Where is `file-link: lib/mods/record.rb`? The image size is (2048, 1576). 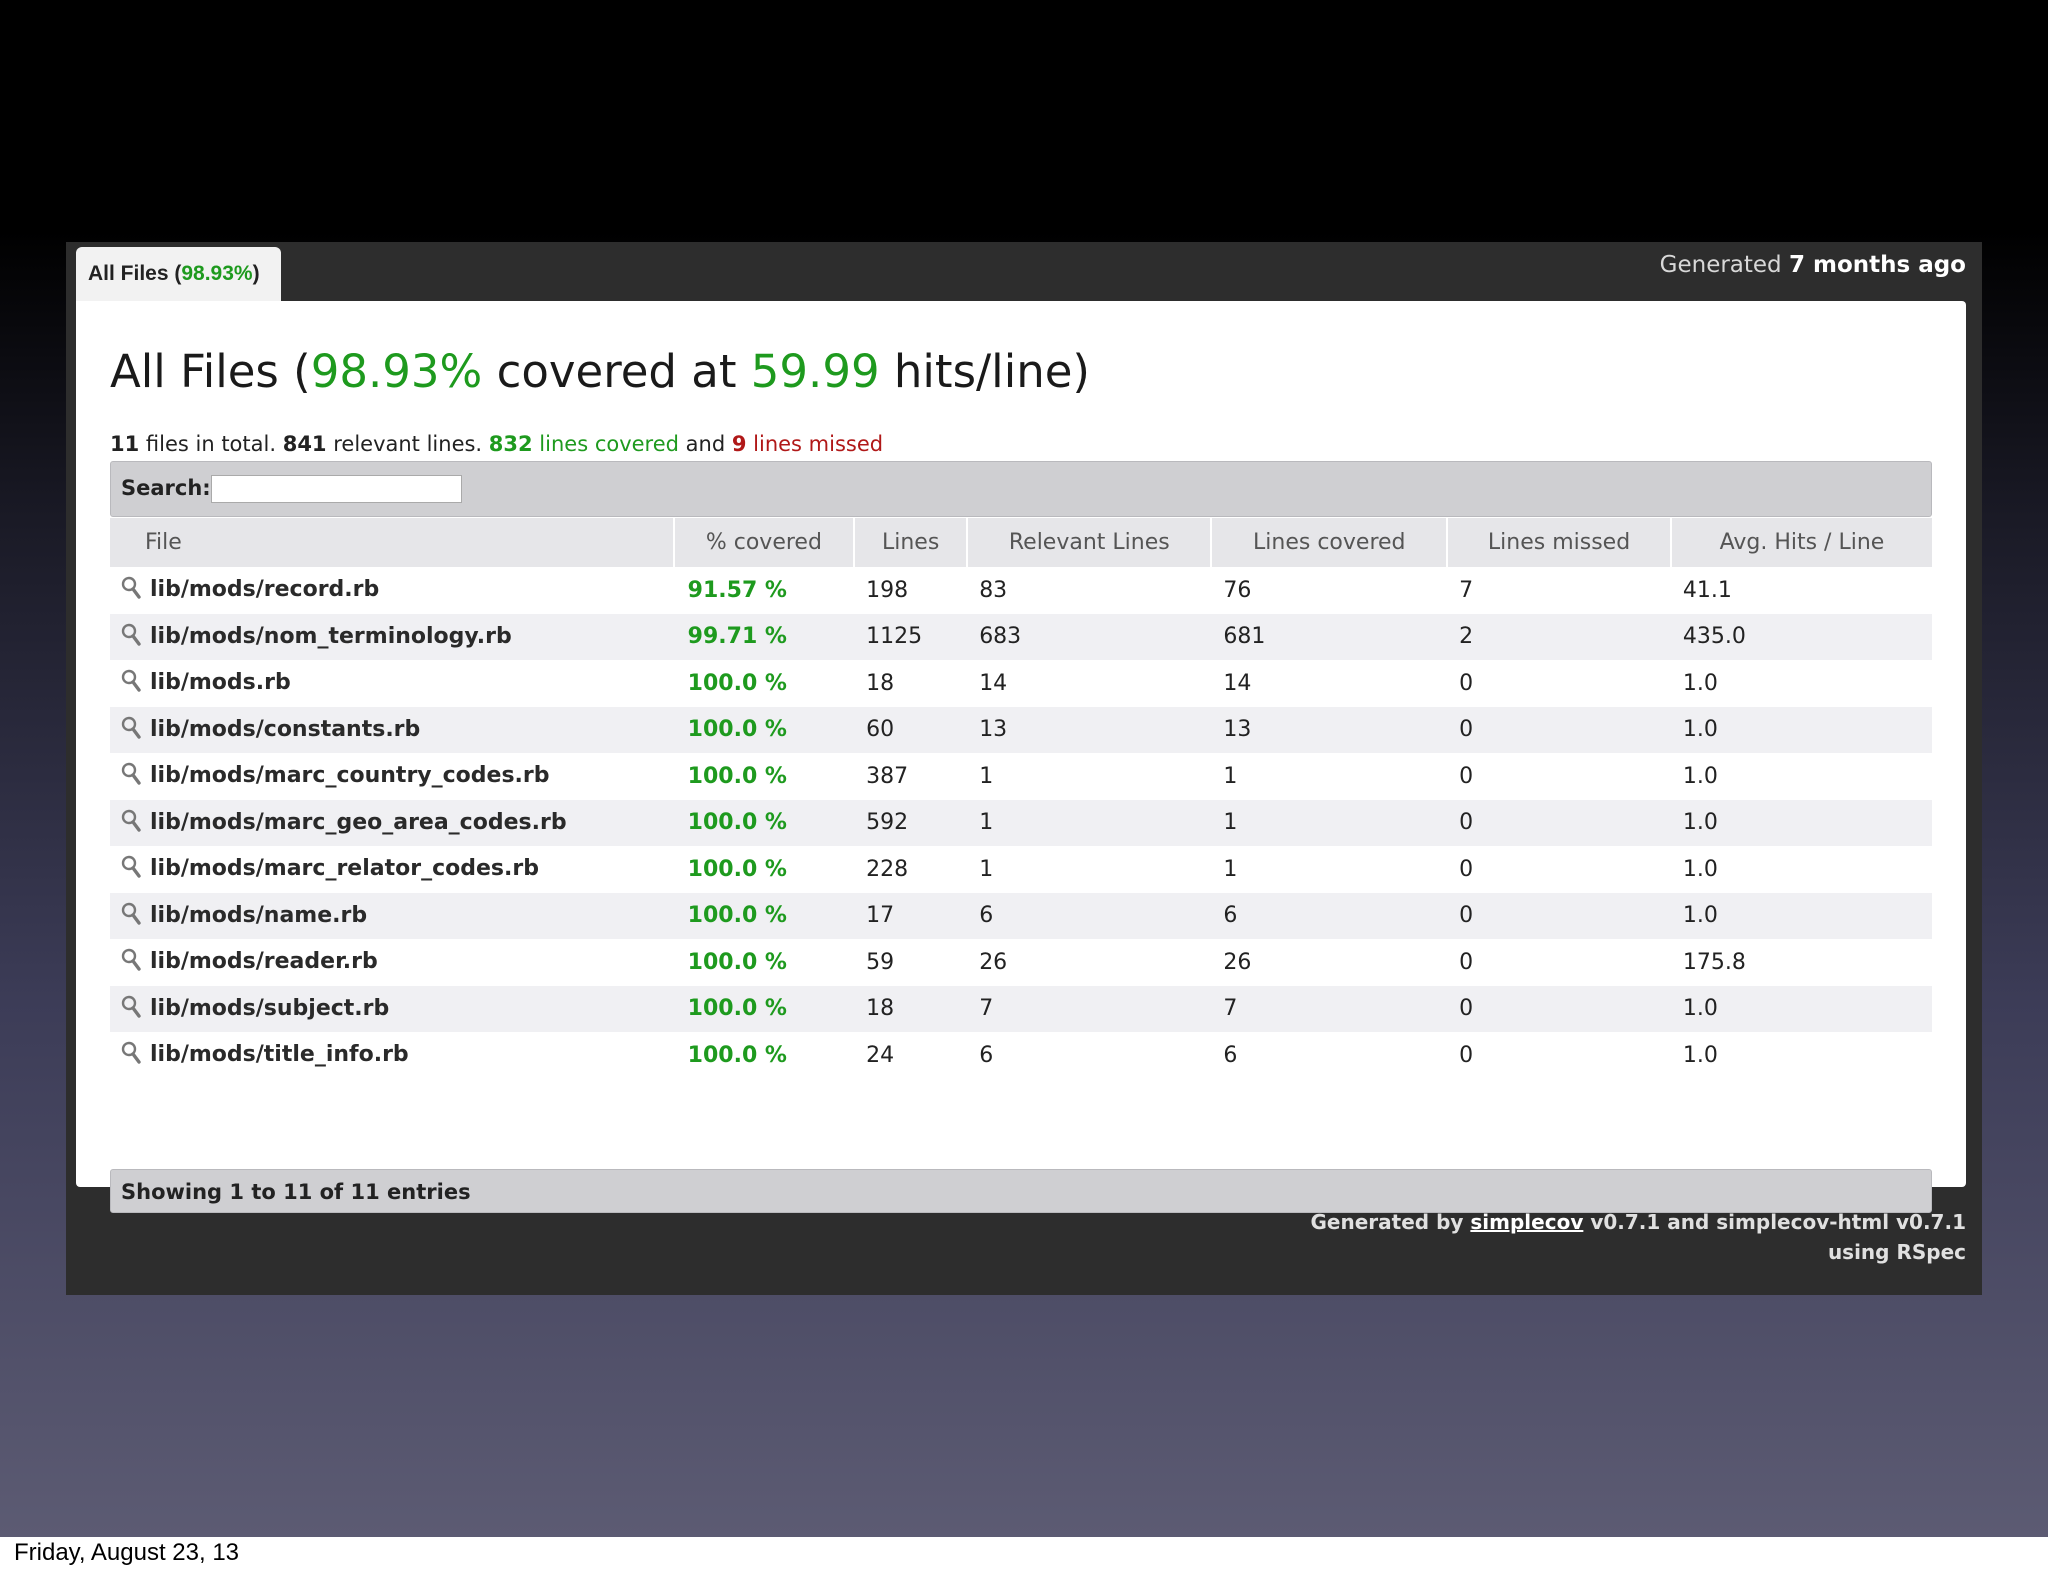 file-link: lib/mods/record.rb is located at coordinates (265, 590).